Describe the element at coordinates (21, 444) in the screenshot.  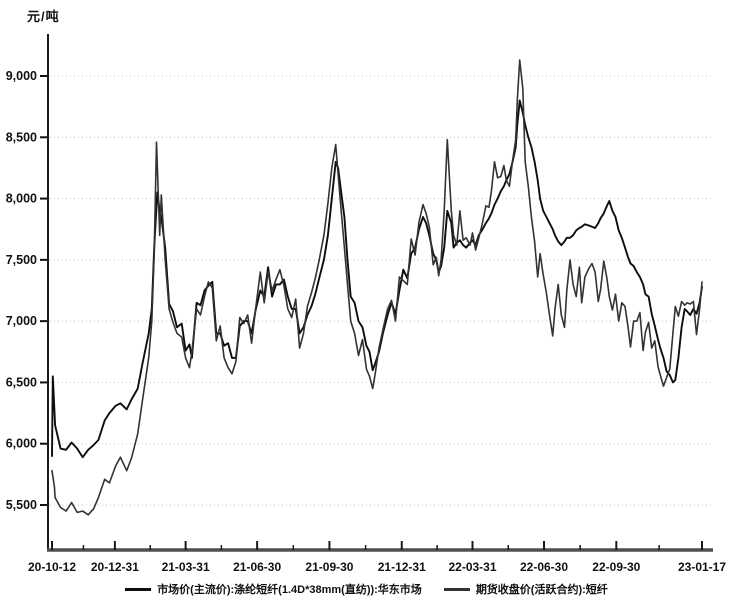
I see `y-tick-label: 6,000` at that location.